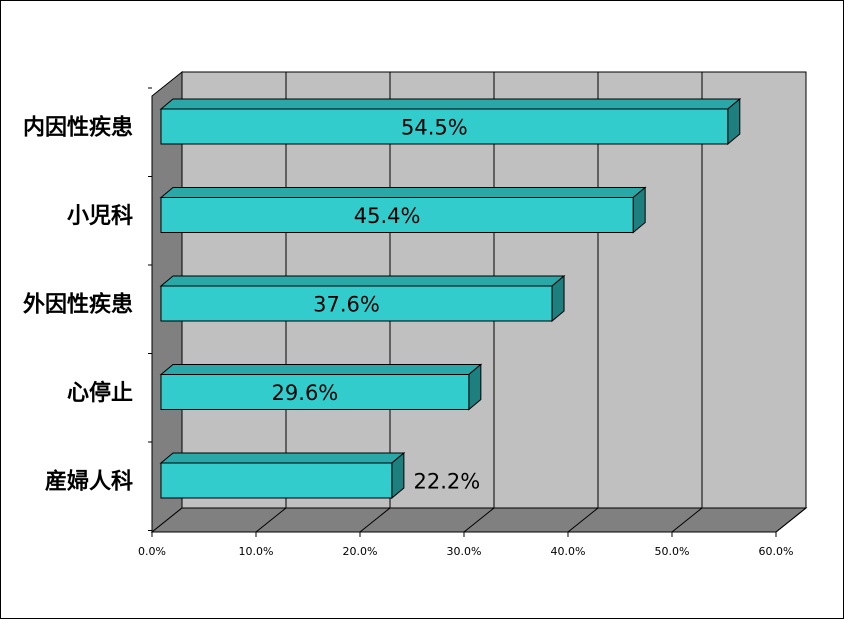 The image size is (844, 619). Describe the element at coordinates (776, 551) in the screenshot. I see `x-tick-label: 60.0%` at that location.